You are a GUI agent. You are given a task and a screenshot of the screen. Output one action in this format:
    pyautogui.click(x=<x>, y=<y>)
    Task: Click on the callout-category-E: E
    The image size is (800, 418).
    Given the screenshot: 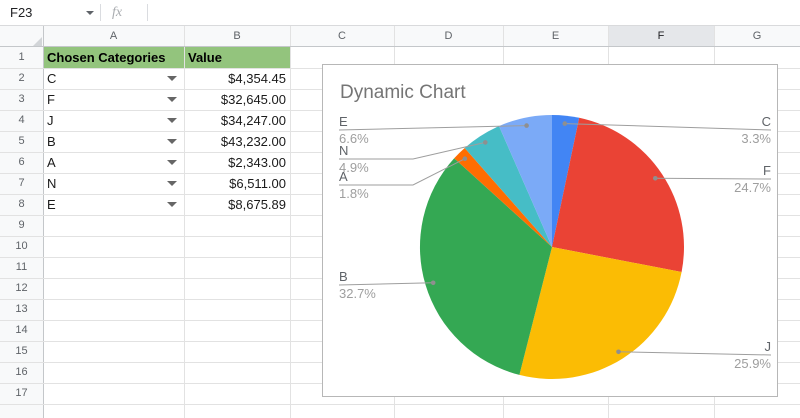 What is the action you would take?
    pyautogui.click(x=343, y=121)
    